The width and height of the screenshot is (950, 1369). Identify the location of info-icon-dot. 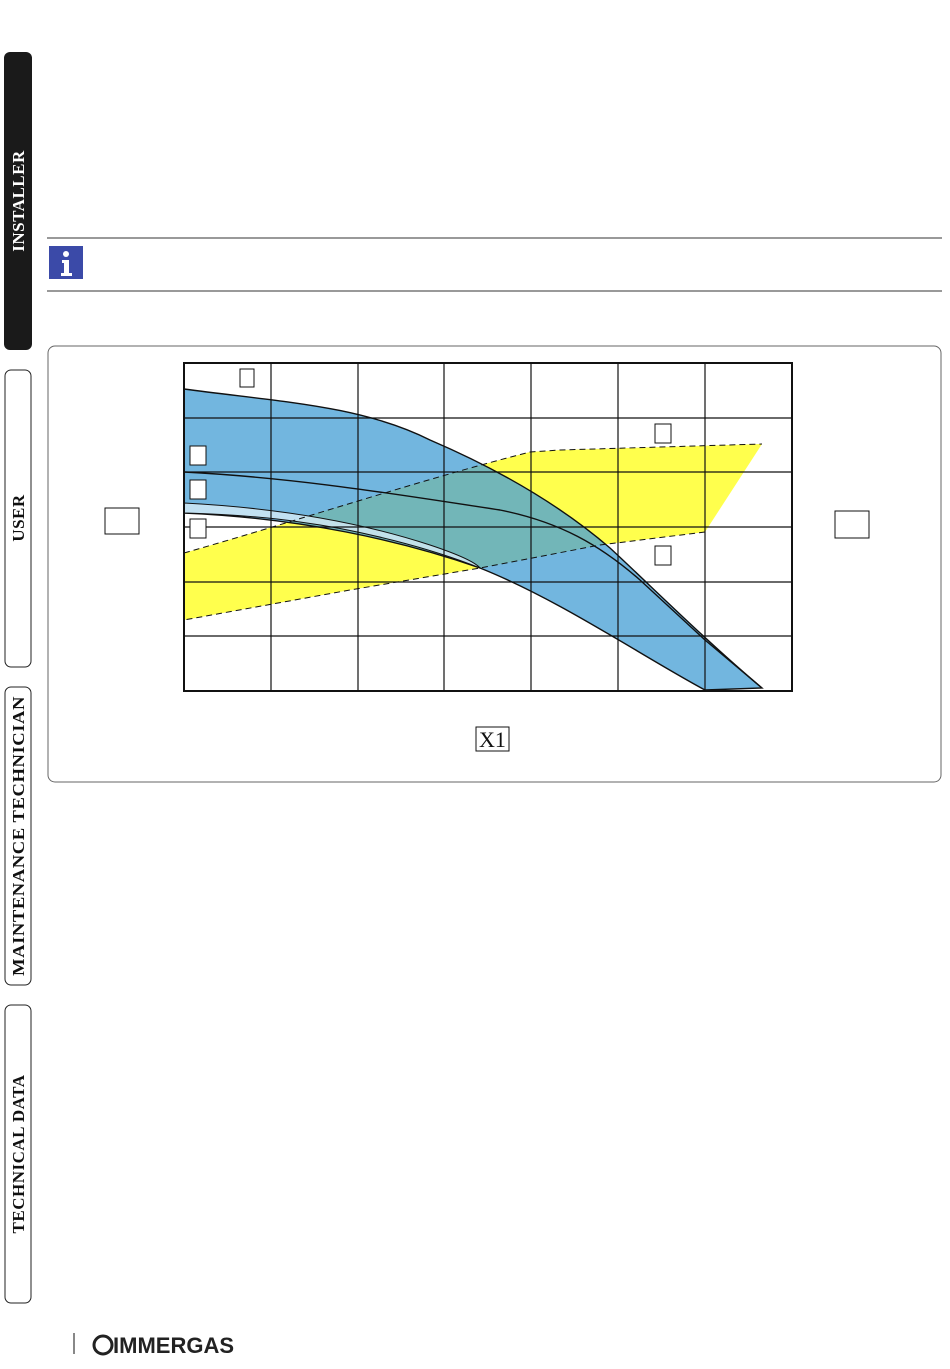
(66, 254).